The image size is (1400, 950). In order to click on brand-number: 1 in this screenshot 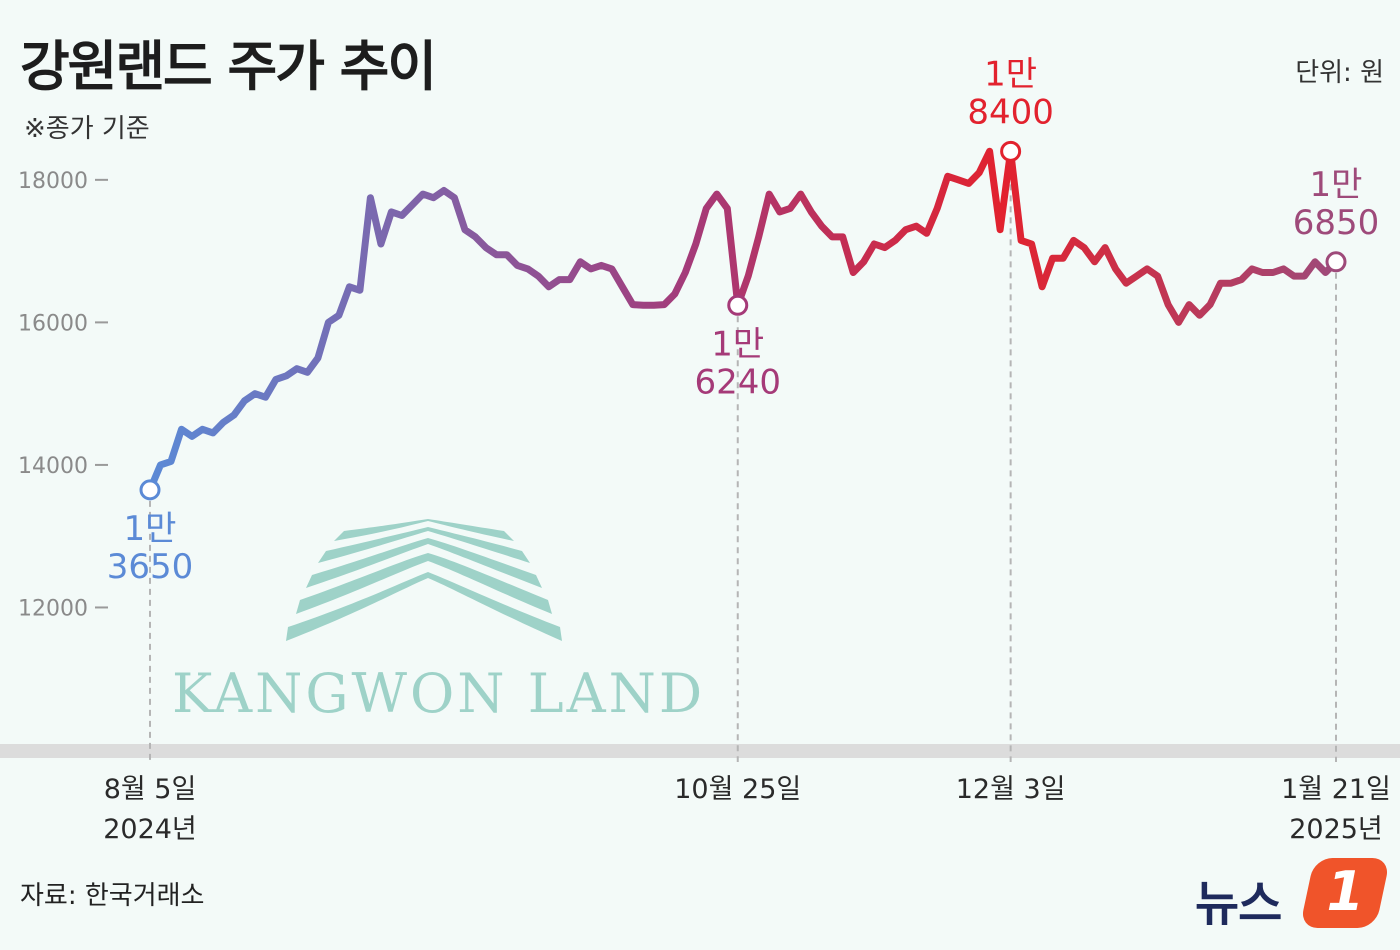, I will do `click(1345, 891)`.